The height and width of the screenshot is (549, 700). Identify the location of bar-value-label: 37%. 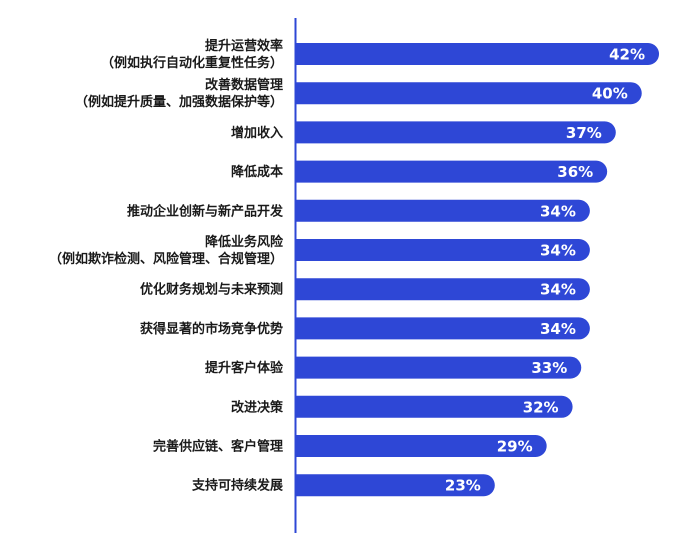
(584, 133).